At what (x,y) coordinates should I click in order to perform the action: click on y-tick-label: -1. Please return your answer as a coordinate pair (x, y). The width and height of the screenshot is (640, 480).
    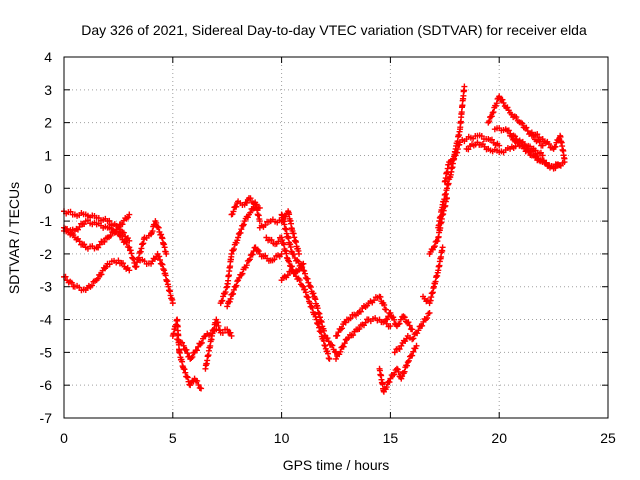
    Looking at the image, I should click on (46, 221).